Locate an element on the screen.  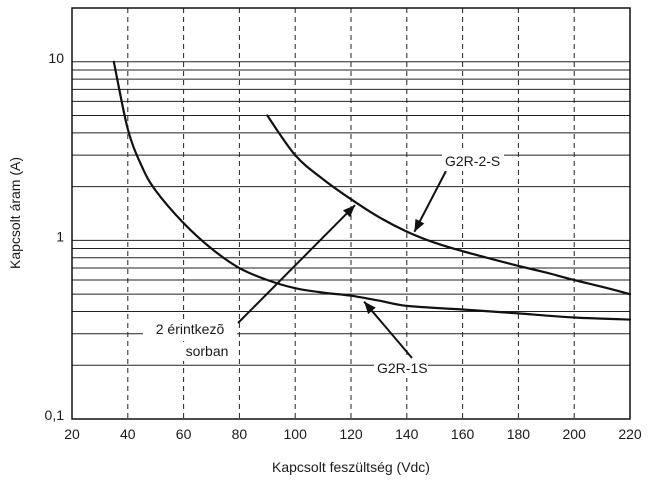
x-tick-label: 40 is located at coordinates (128, 434).